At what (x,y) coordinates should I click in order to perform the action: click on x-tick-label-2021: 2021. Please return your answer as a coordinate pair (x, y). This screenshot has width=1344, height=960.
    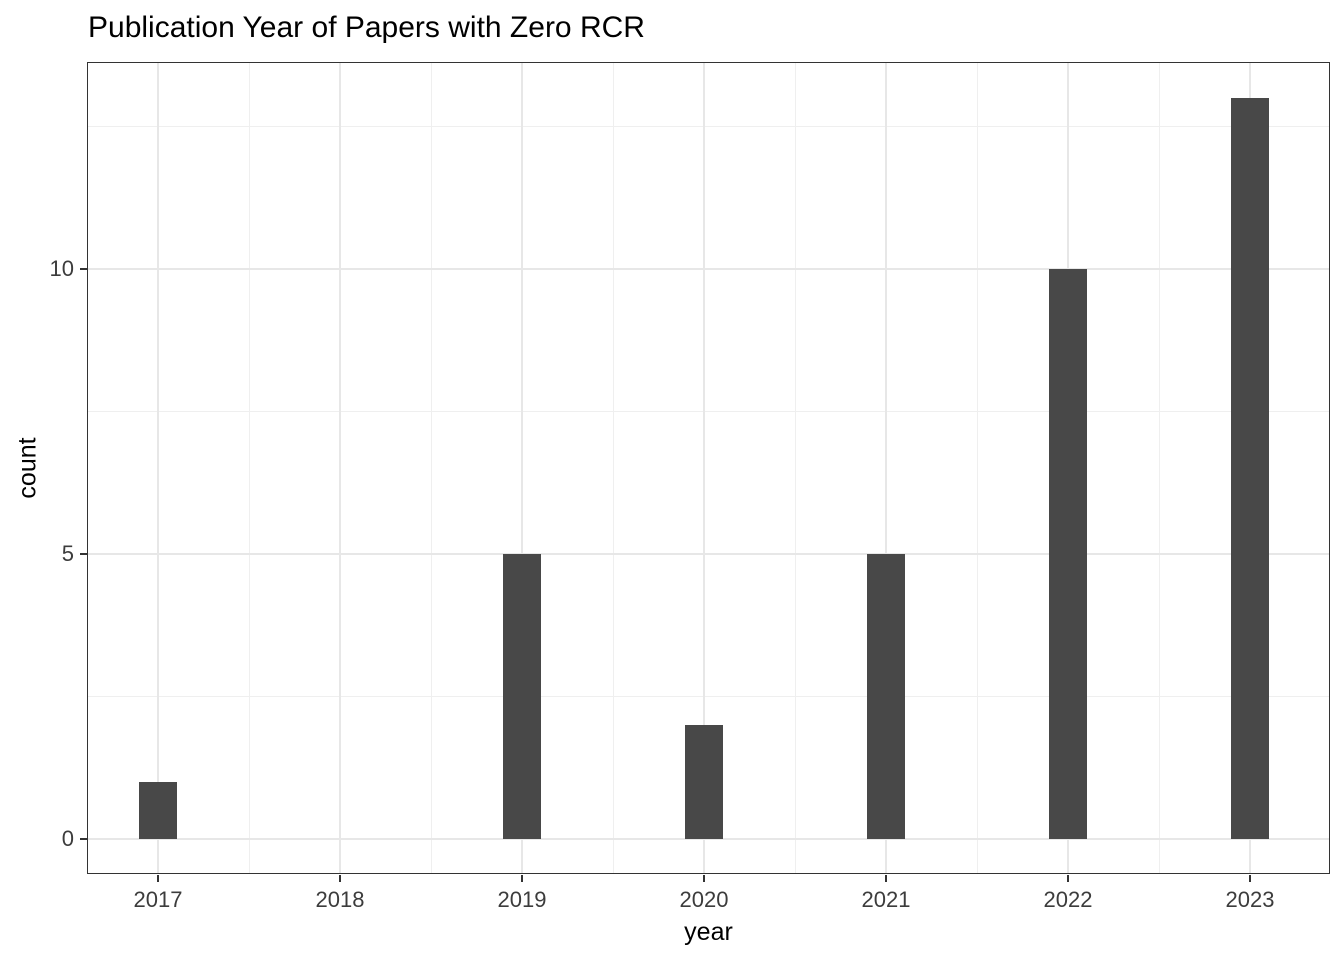
    Looking at the image, I should click on (886, 899).